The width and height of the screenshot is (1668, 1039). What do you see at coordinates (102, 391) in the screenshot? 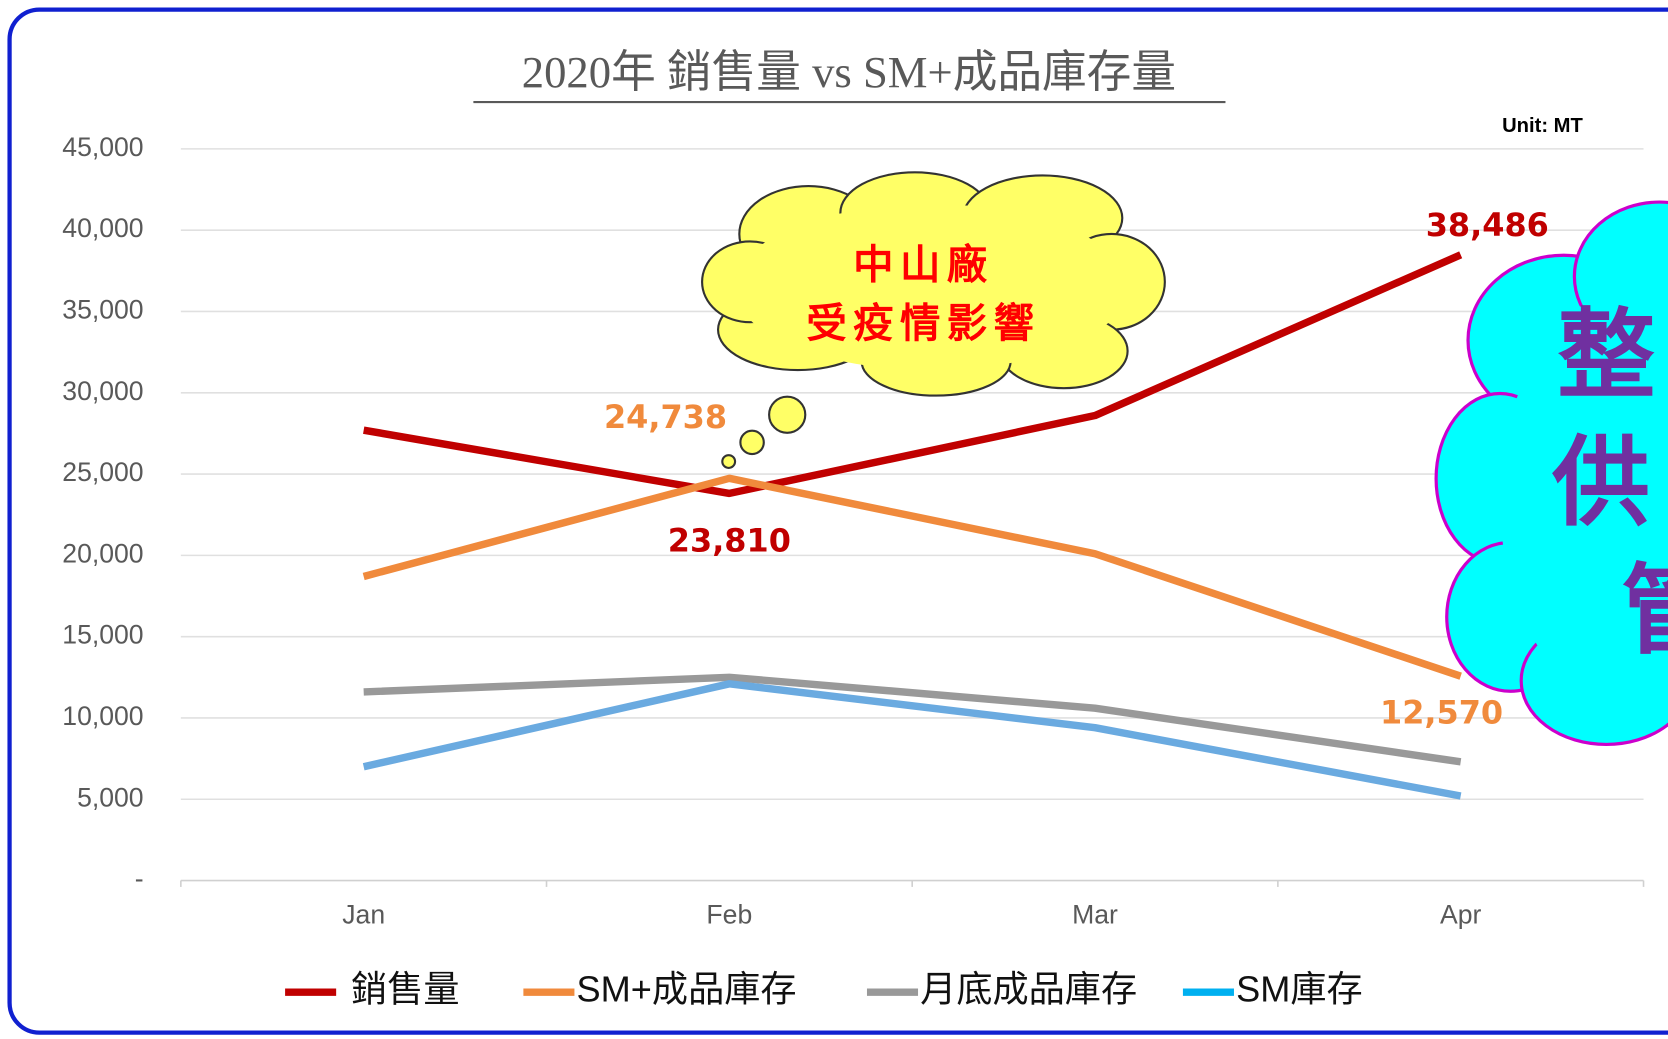
I see `y-tick-label: 30,000` at bounding box center [102, 391].